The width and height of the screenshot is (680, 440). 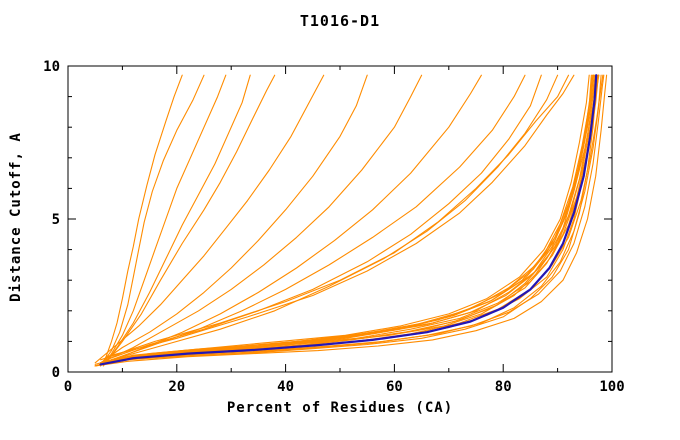 What do you see at coordinates (51, 67) in the screenshot?
I see `y-tick-label: 10` at bounding box center [51, 67].